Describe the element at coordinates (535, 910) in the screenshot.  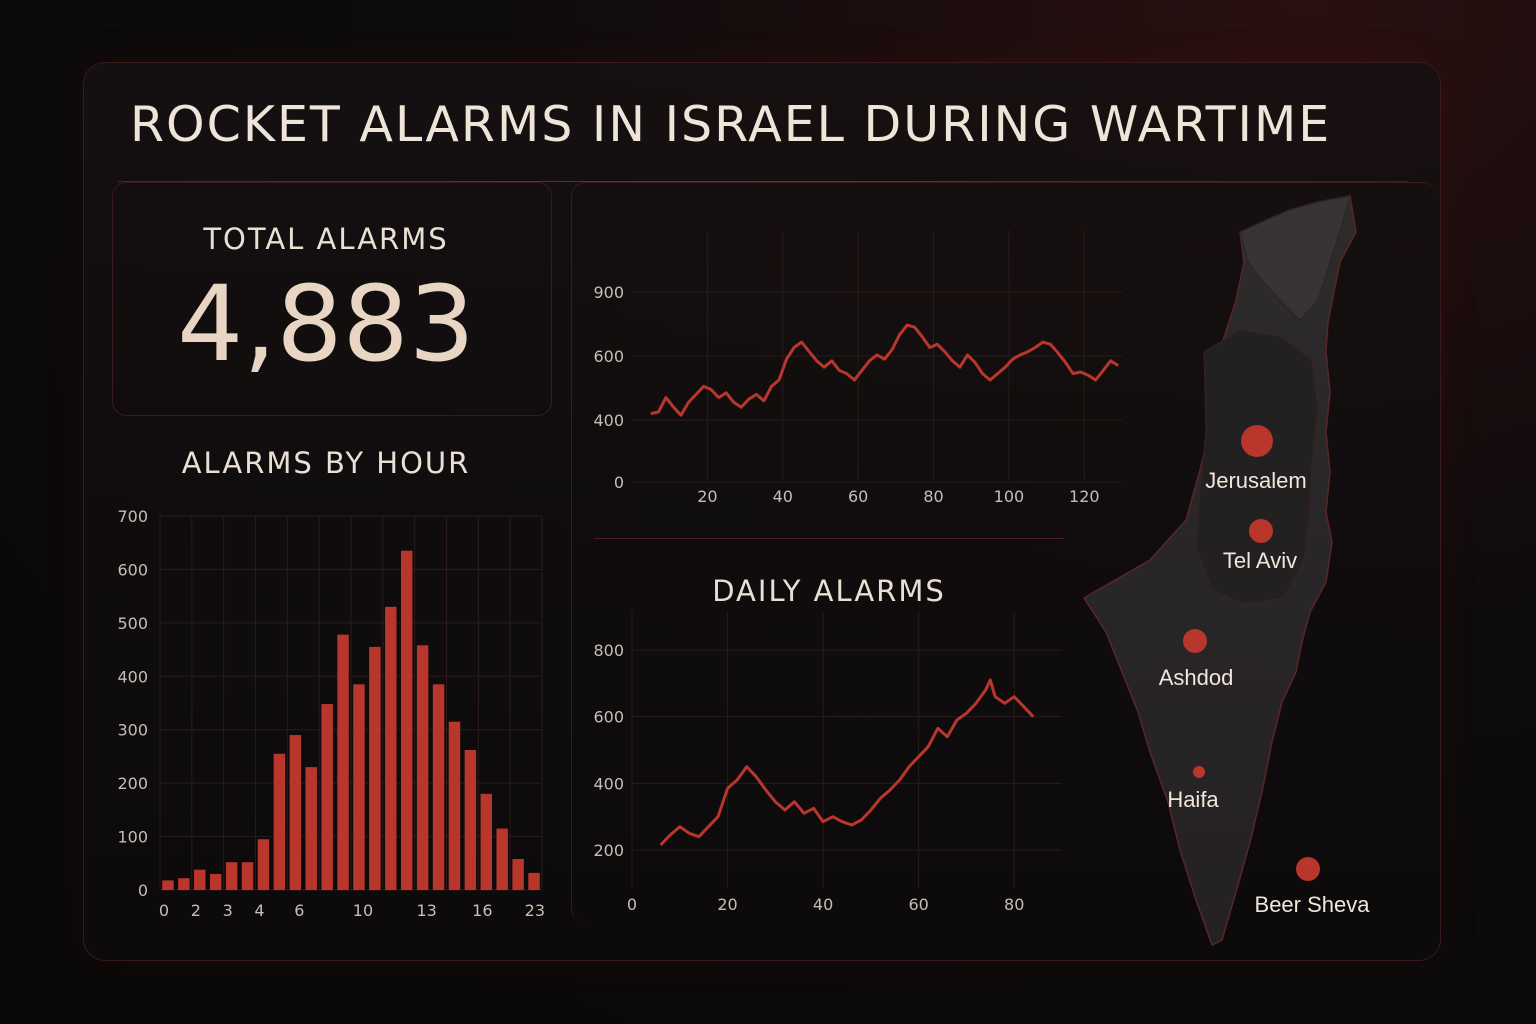
I see `hourly-x-tick: 23` at that location.